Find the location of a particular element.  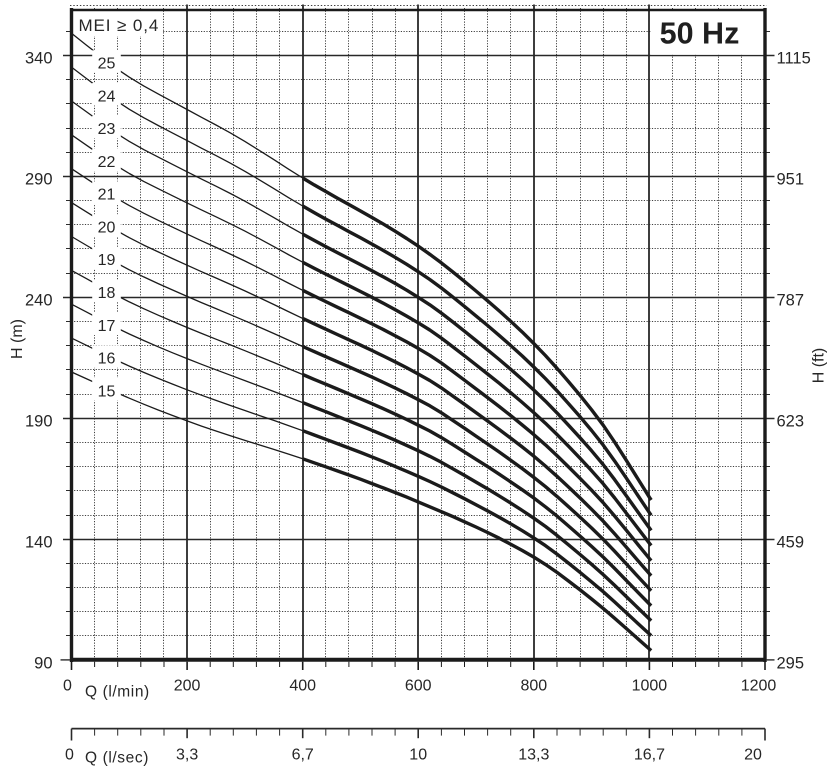

svg-text: 16 is located at coordinates (107, 359).